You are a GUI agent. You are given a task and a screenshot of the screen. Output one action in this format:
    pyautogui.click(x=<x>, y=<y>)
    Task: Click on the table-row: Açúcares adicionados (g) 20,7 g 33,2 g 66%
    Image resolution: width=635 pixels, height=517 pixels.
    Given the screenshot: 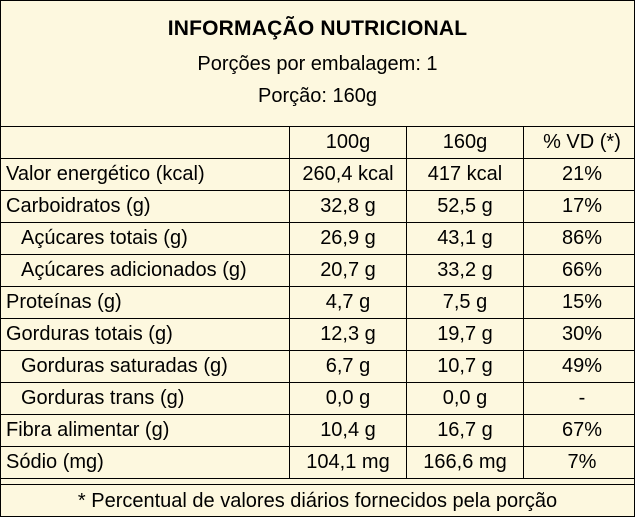 What is the action you would take?
    pyautogui.click(x=318, y=270)
    